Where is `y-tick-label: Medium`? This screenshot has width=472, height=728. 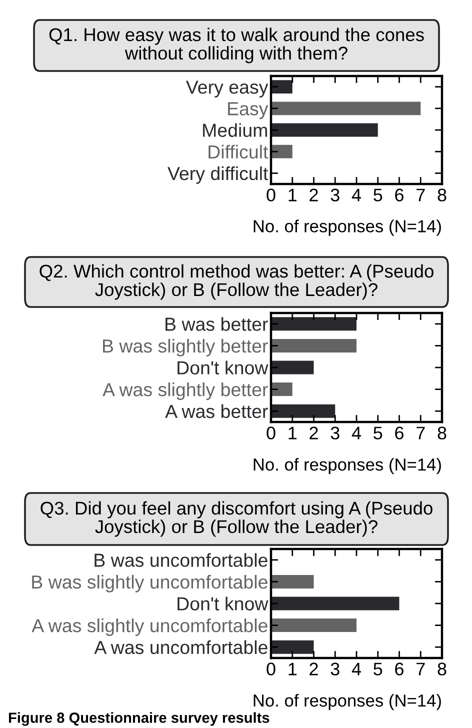 y-tick-label: Medium is located at coordinates (235, 130).